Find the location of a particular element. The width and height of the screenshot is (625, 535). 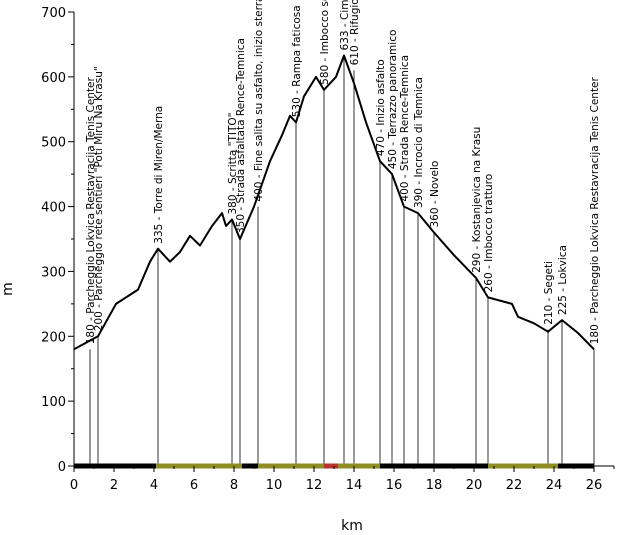

annotation-label: 450 - Terrazzo panoramico is located at coordinates (393, 100).